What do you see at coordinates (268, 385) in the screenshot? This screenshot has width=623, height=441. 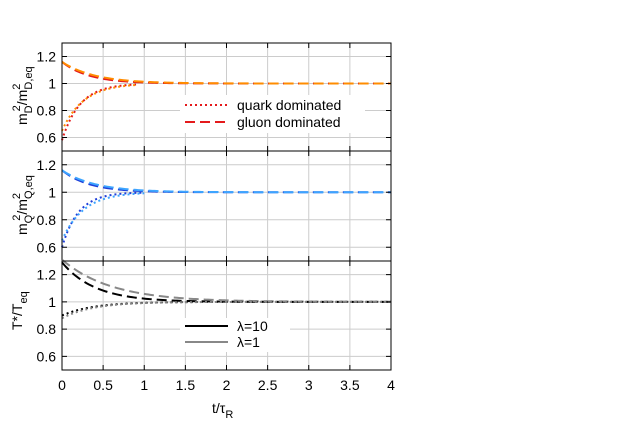 I see `xtick-label: 2.5` at bounding box center [268, 385].